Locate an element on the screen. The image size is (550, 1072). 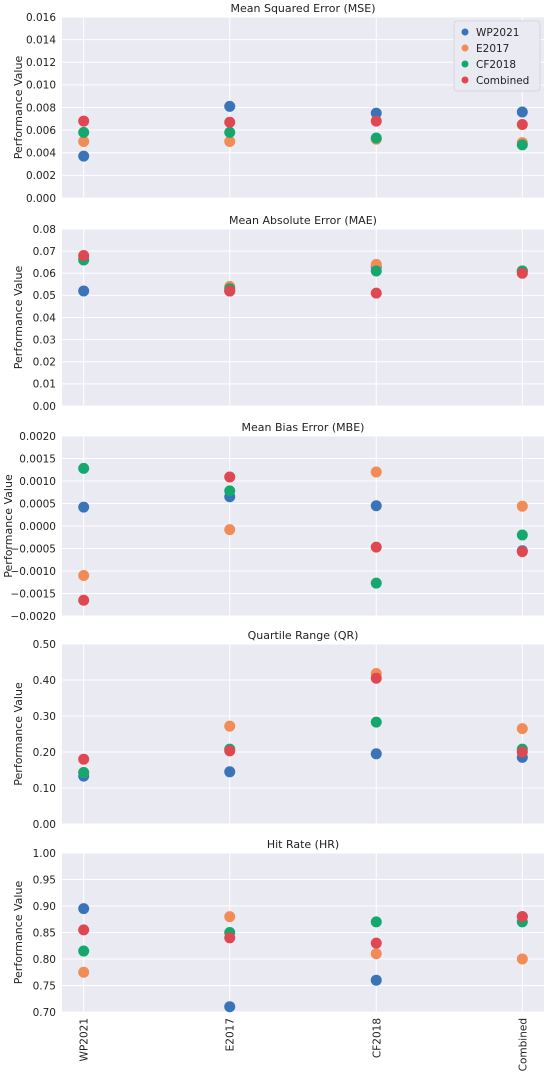
legend-label: CF2018 is located at coordinates (496, 65).